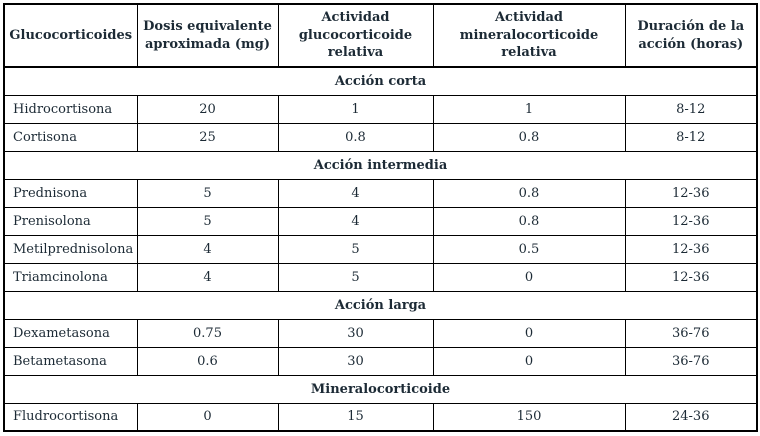 The width and height of the screenshot is (760, 436). I want to click on table-row: Cortisona 25 0.8 0.8 8-12, so click(380, 137).